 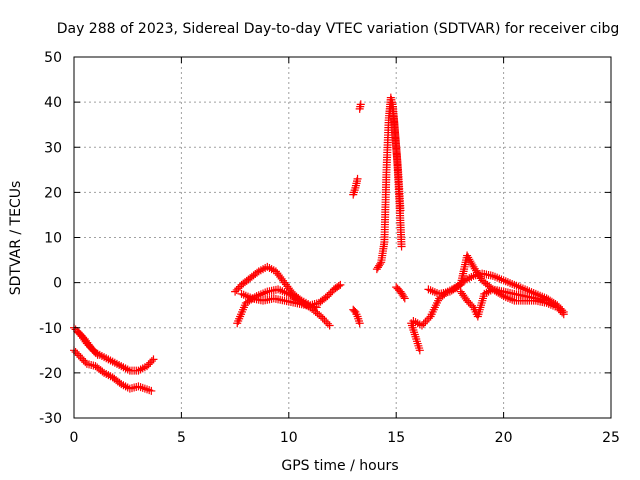 What do you see at coordinates (181, 438) in the screenshot?
I see `x-tick-label: 5` at bounding box center [181, 438].